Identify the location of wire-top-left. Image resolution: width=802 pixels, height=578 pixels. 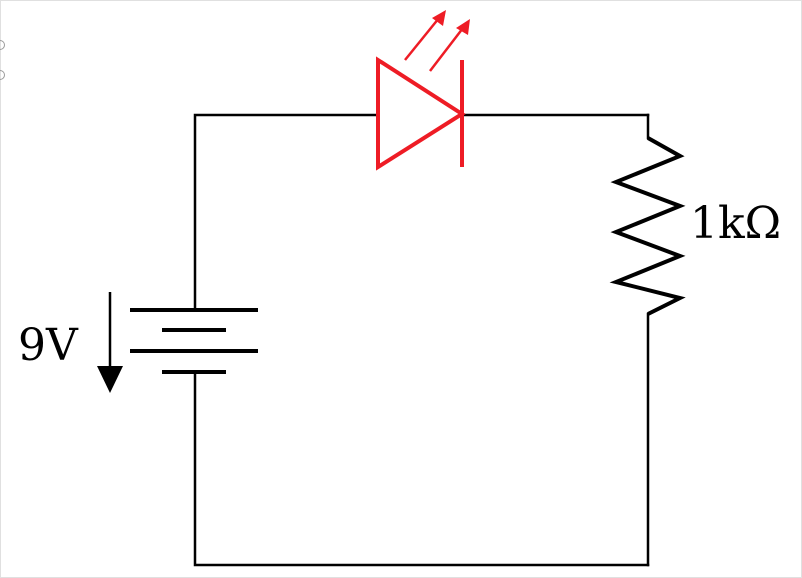
(286, 212).